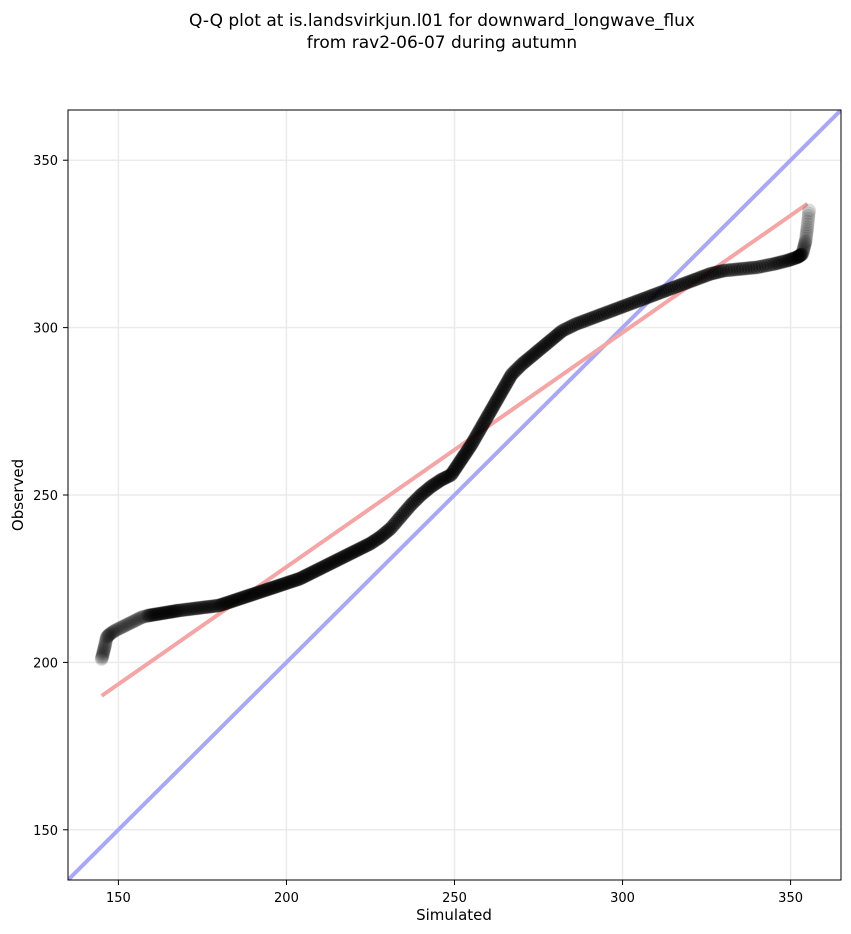 Image resolution: width=851 pixels, height=934 pixels. Describe the element at coordinates (45, 831) in the screenshot. I see `y-tick-label: 150` at that location.